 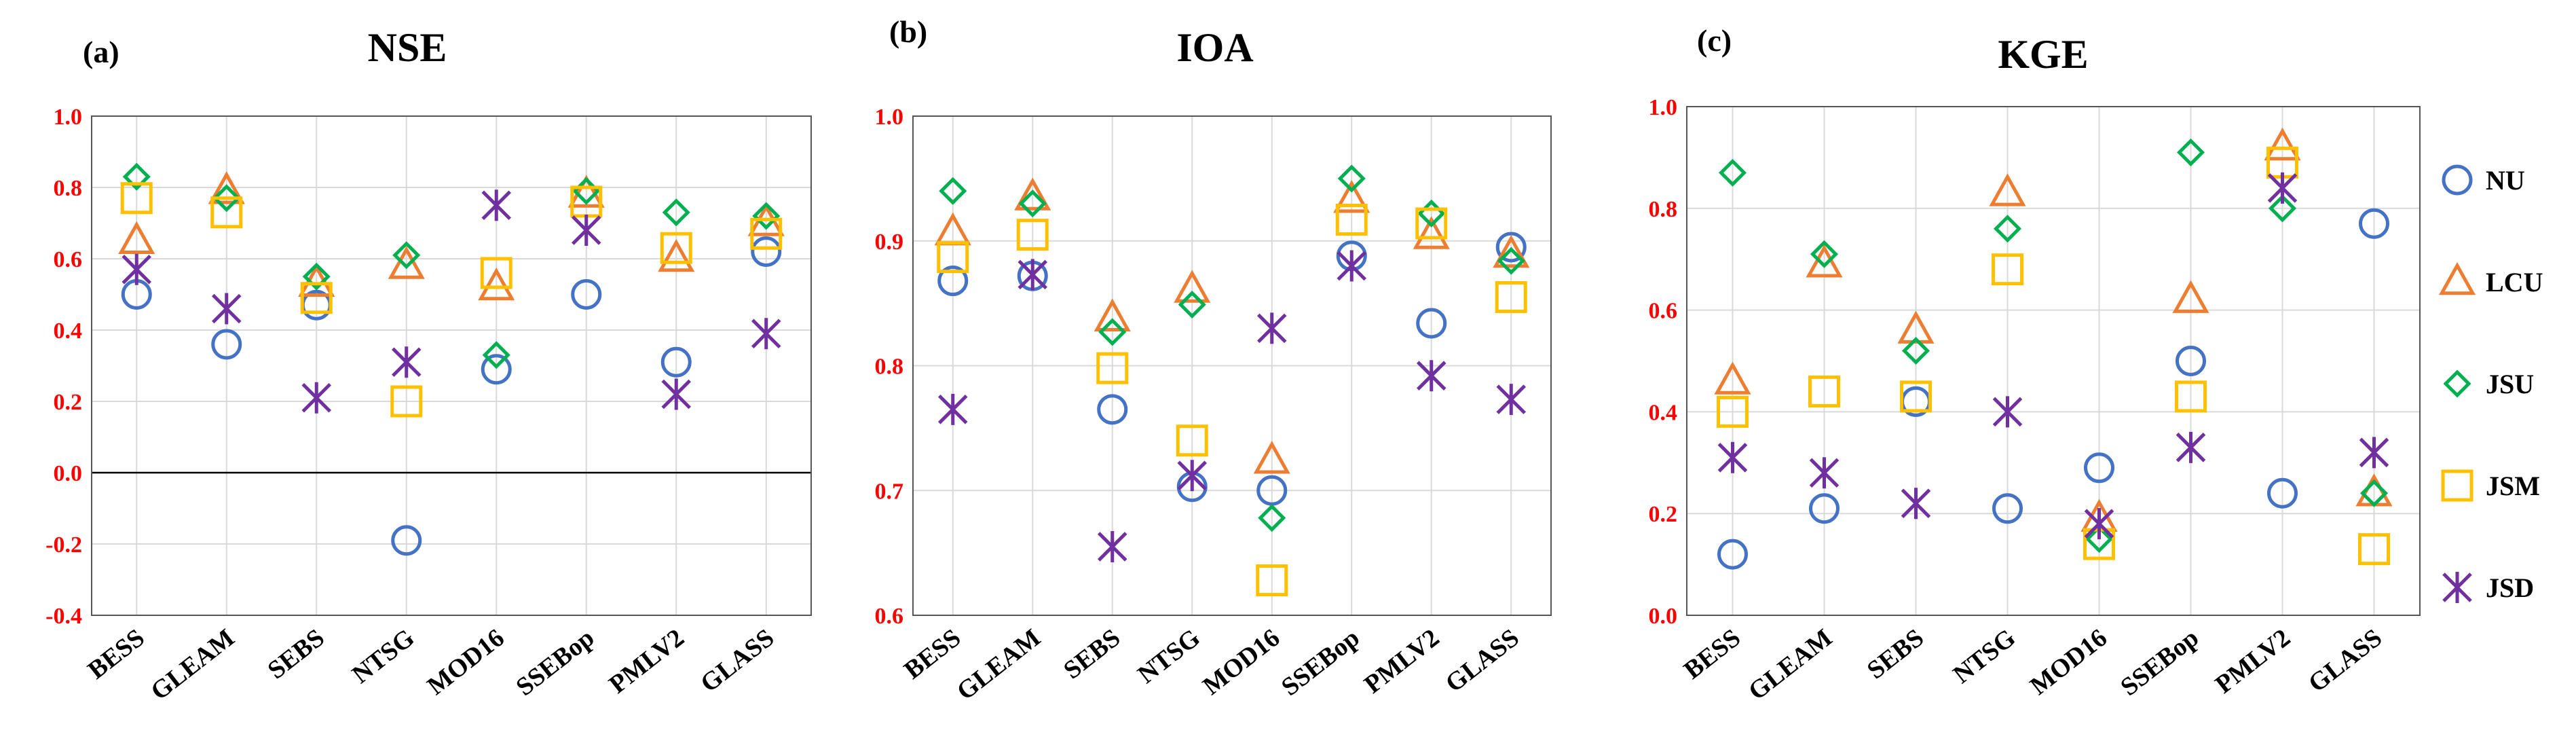 I want to click on panel-label: (b), so click(x=908, y=31).